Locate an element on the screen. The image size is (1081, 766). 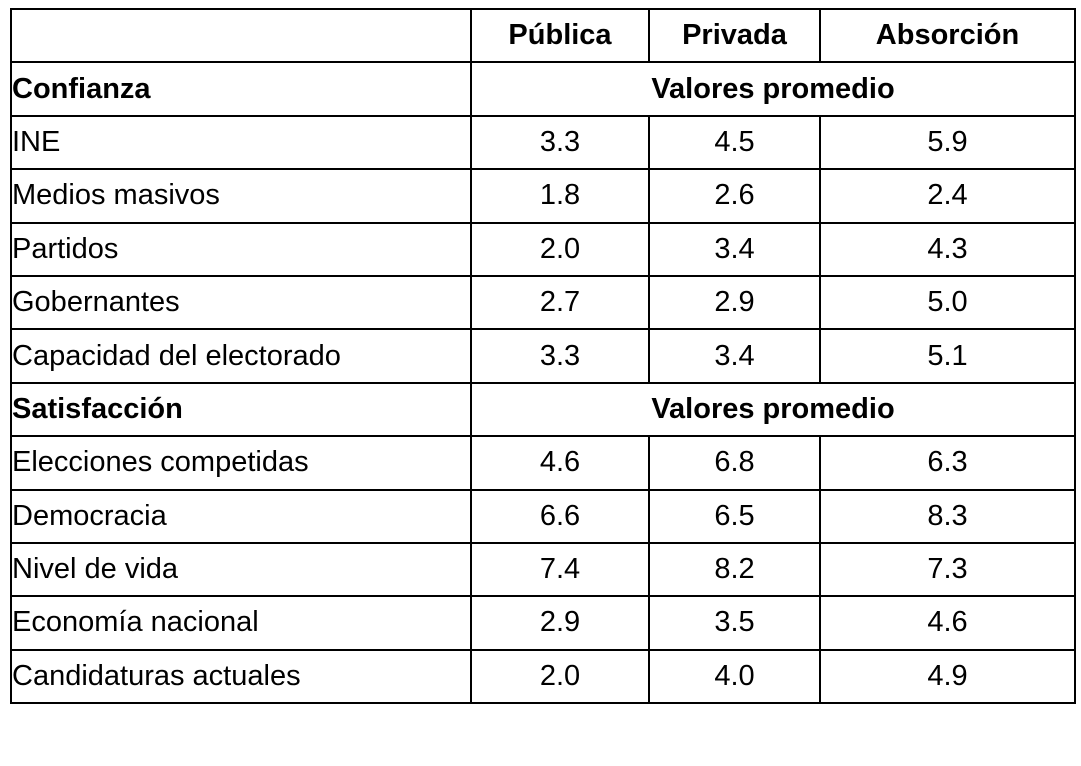
value-absorcion: 5.9 is located at coordinates (947, 142).